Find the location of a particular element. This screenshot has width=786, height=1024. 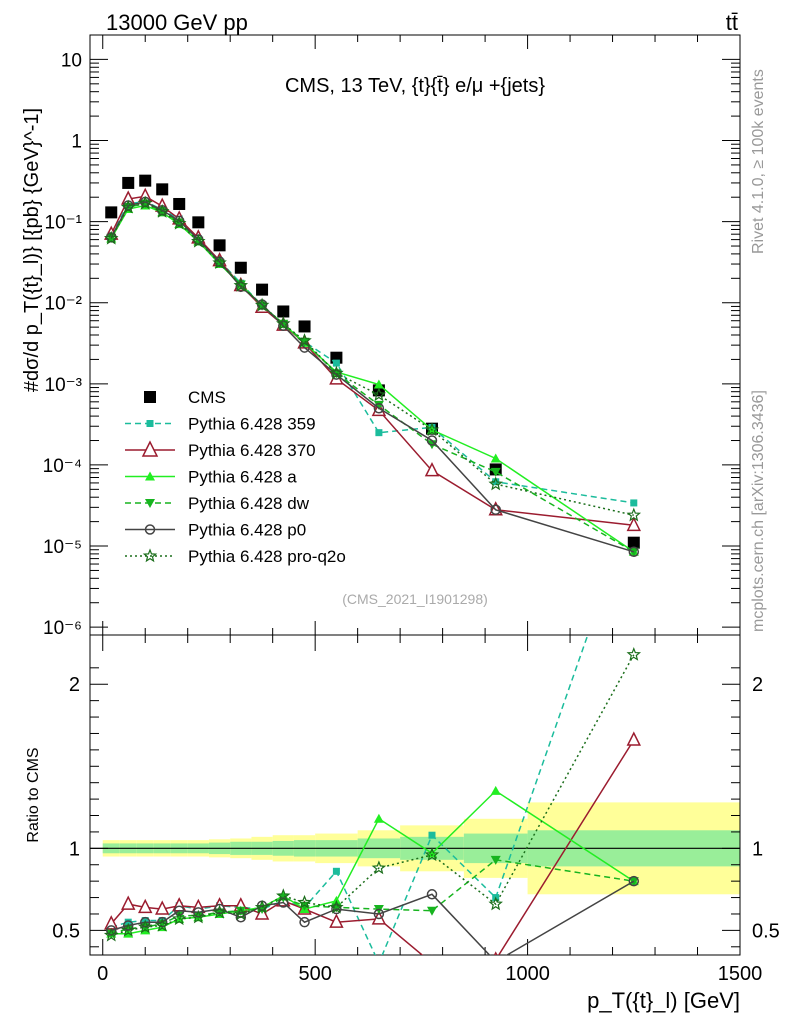

x-tick-label: 1000 is located at coordinates (527, 974).